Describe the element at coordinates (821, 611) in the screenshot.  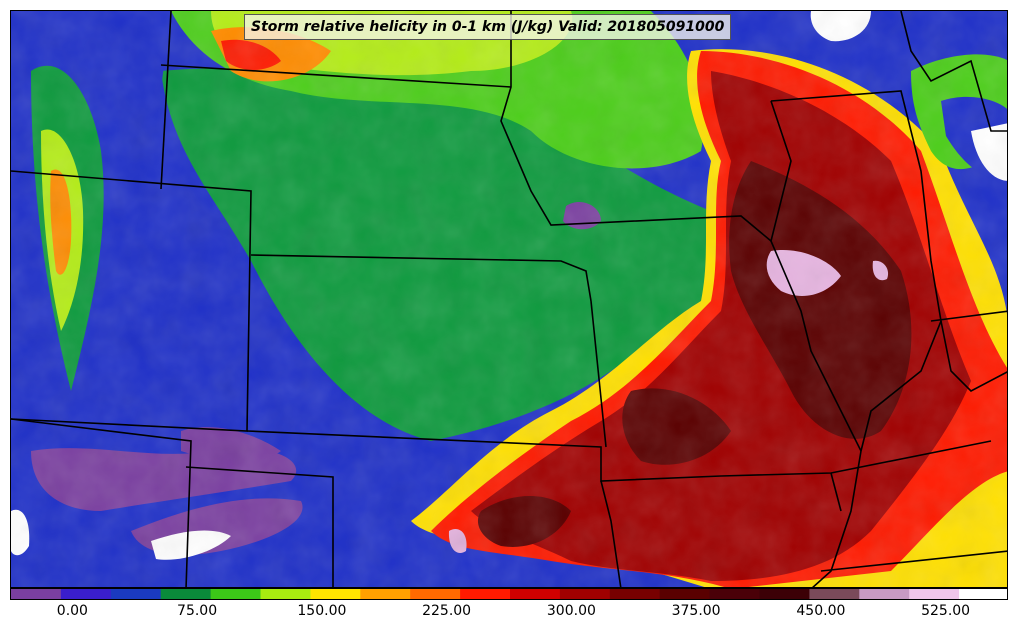
I see `colorbar-tick-label: 450.00` at that location.